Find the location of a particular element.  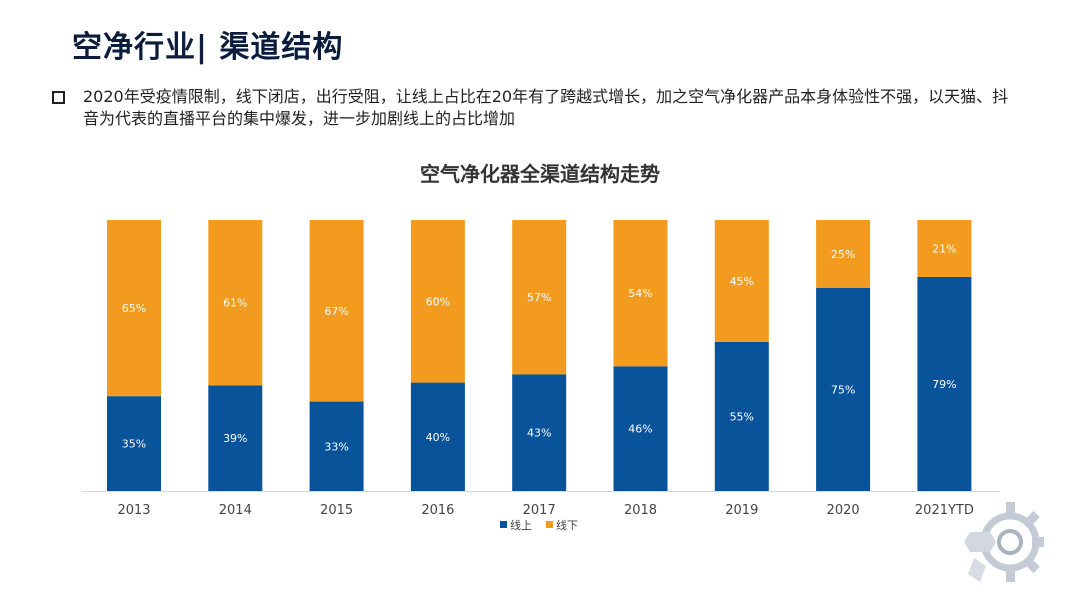

bar-online-2018 is located at coordinates (640, 428).